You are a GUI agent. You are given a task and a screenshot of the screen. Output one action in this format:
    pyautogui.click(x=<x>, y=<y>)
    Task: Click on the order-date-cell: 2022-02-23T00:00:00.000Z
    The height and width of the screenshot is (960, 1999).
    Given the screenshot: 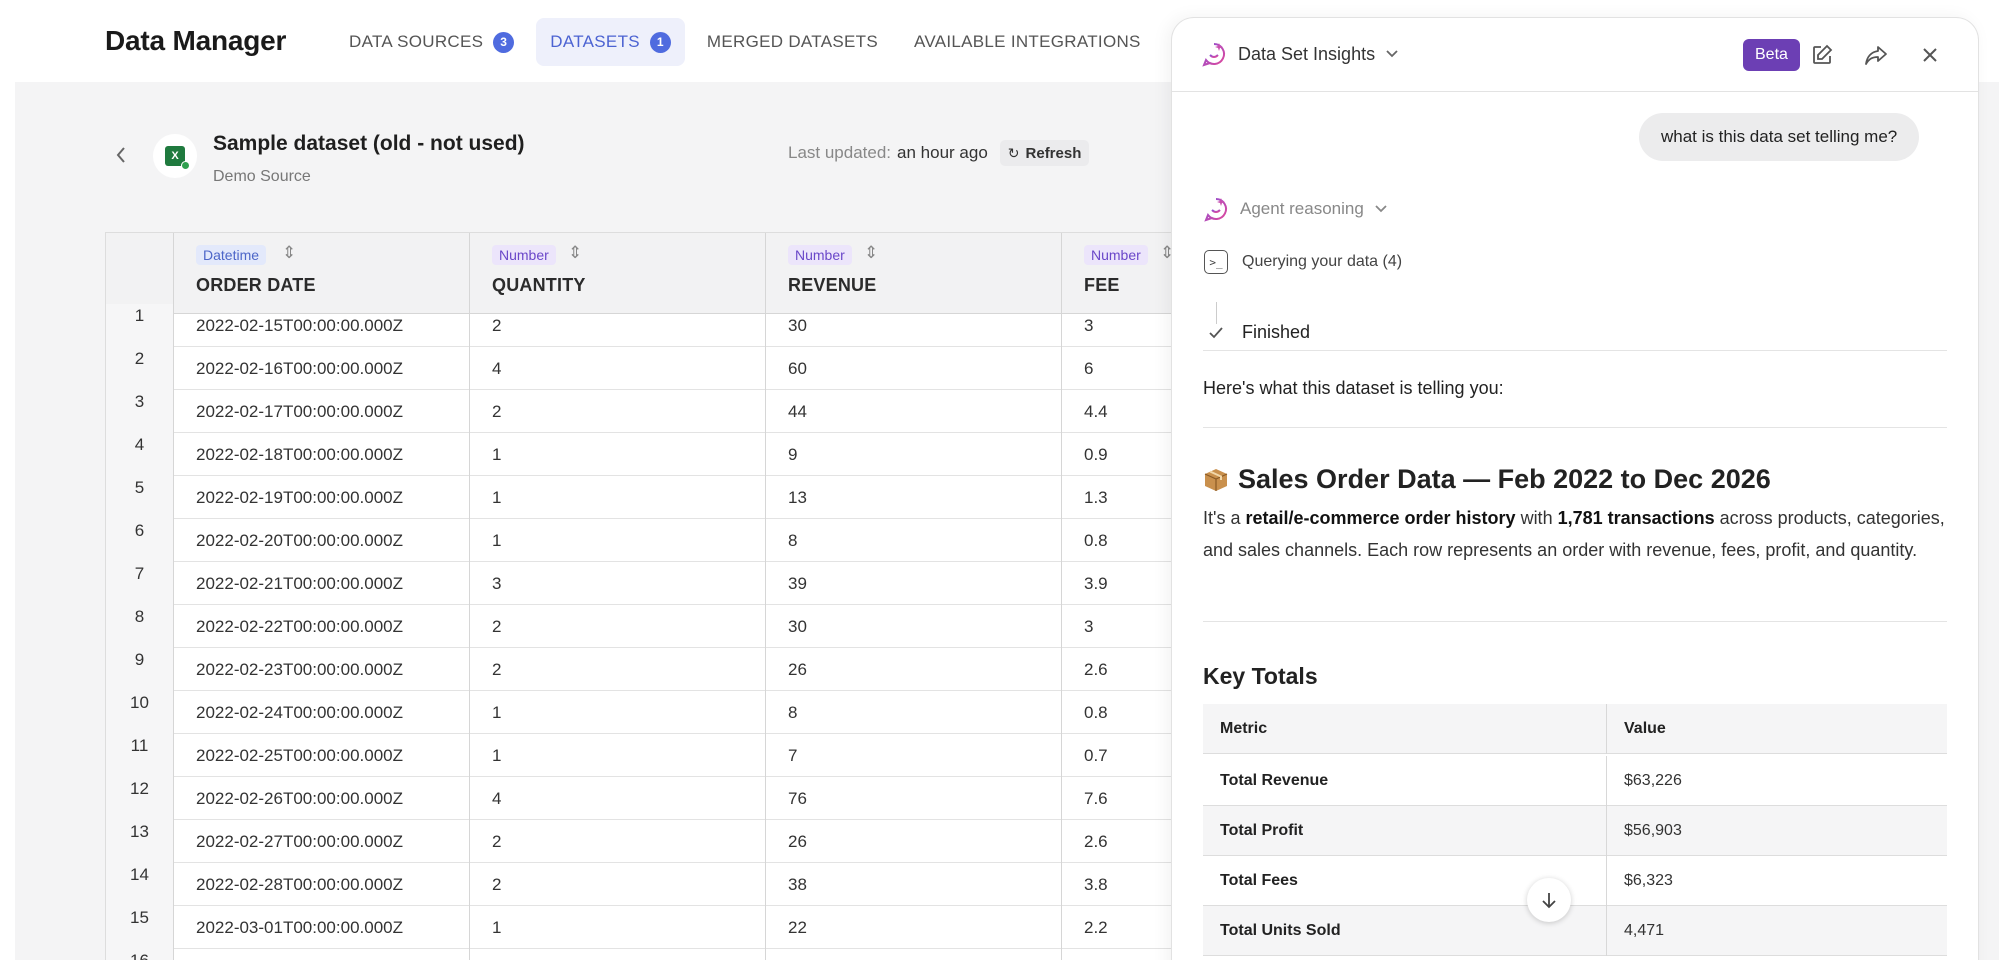 What is the action you would take?
    pyautogui.click(x=321, y=669)
    